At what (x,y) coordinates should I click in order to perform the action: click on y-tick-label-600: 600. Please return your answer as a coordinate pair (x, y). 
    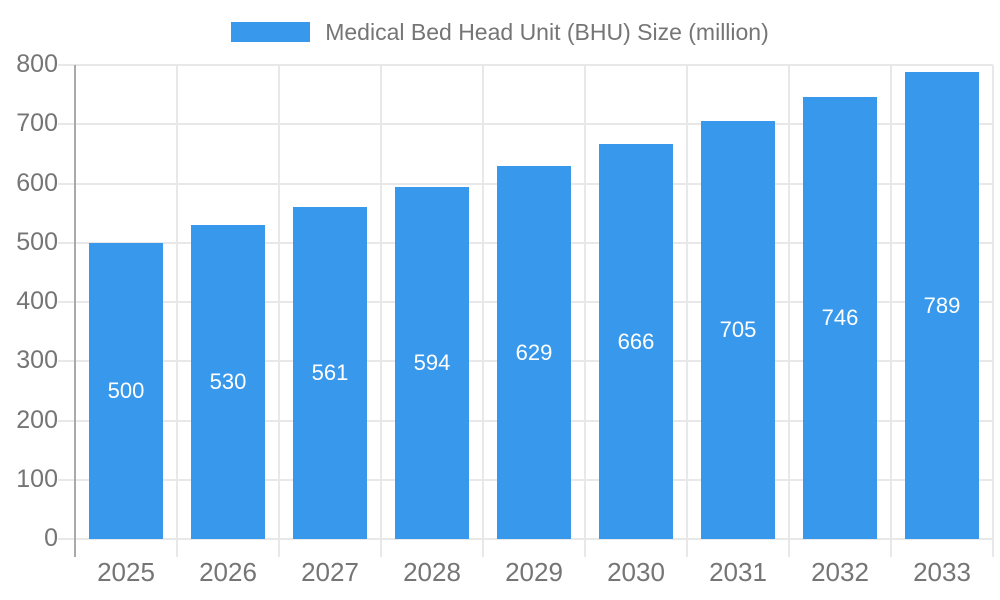
    Looking at the image, I should click on (37, 183).